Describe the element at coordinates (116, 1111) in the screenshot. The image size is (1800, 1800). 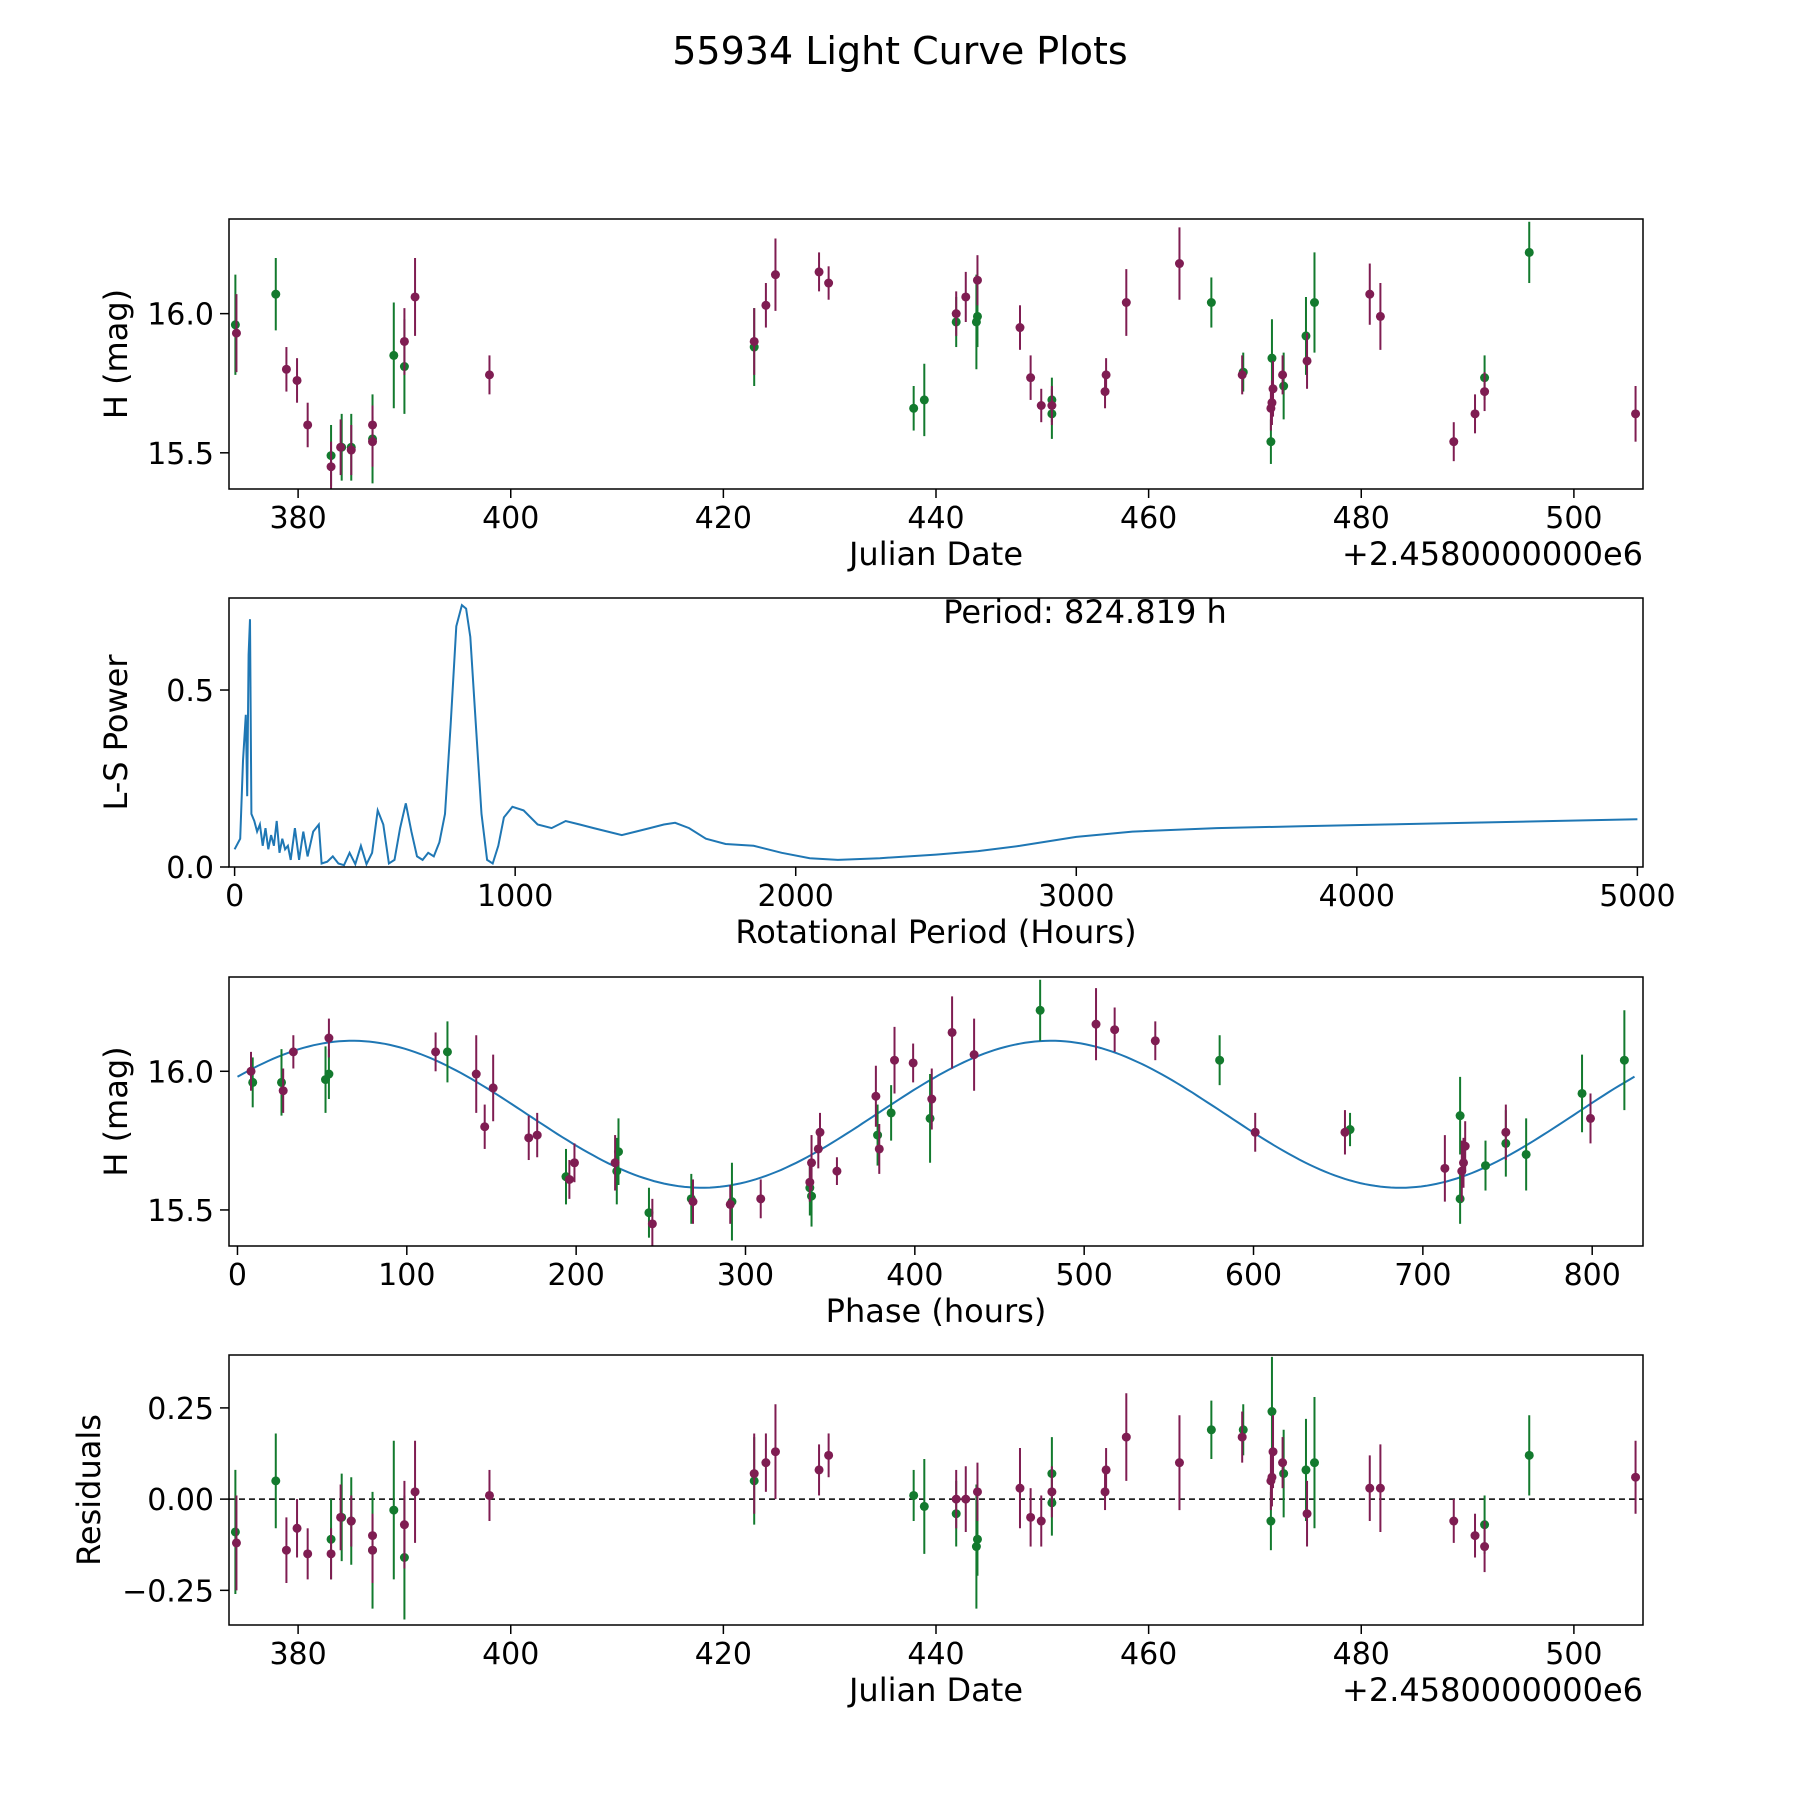
I see `y-axis-label: H (mag)` at that location.